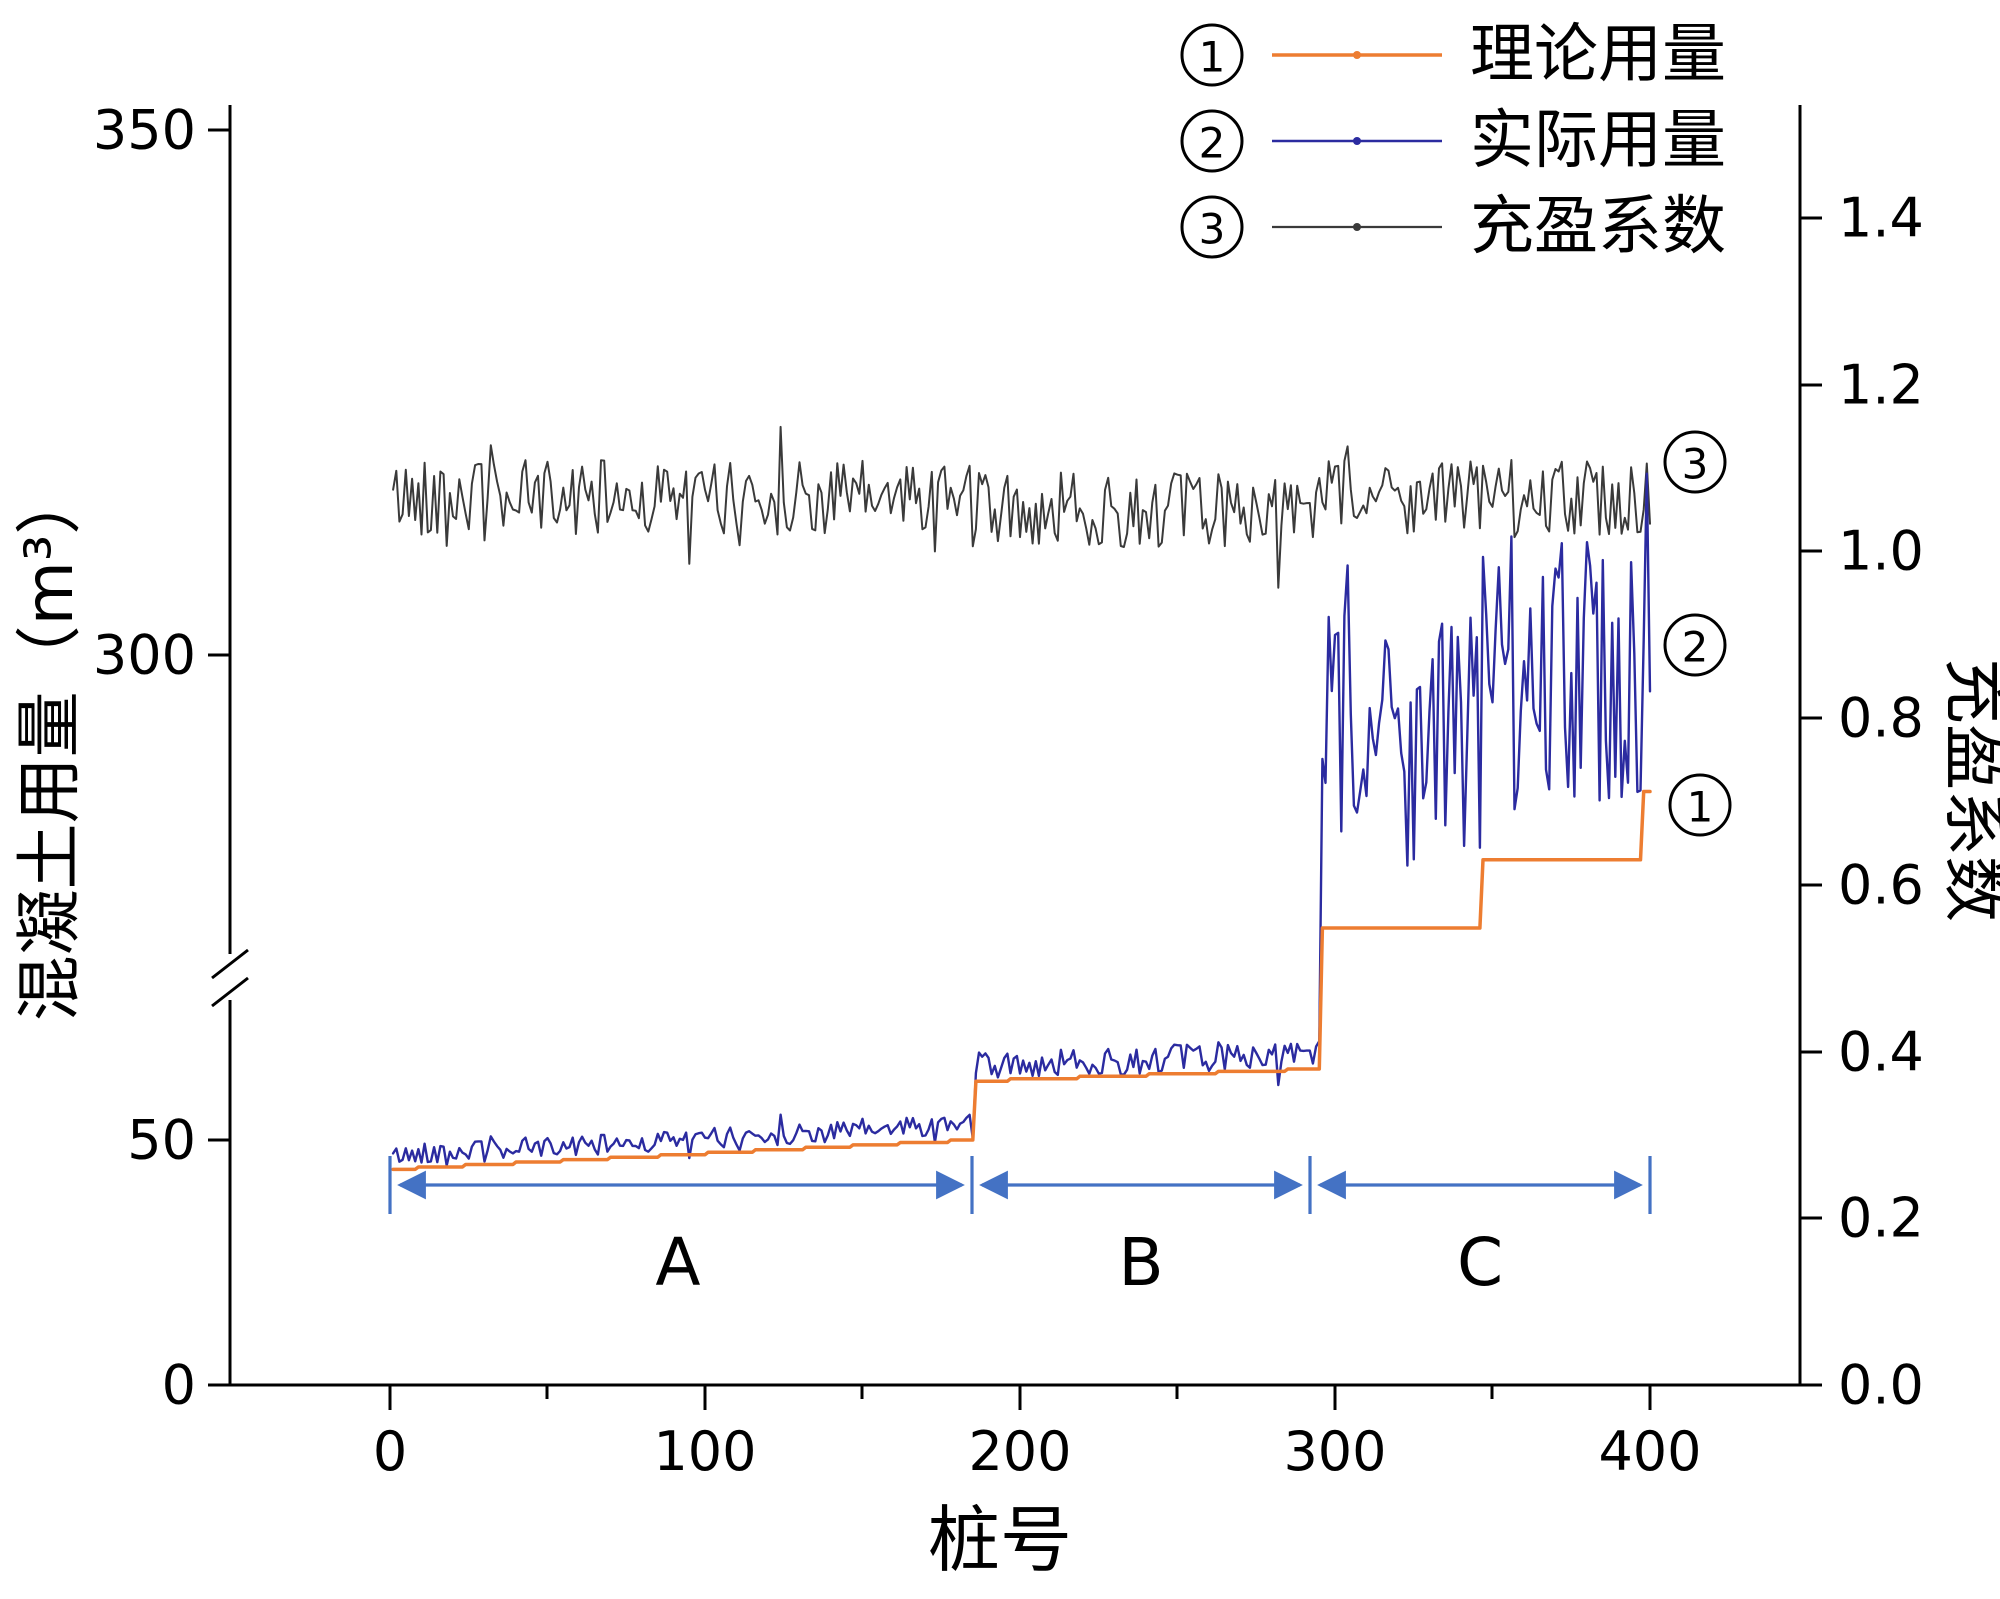  What do you see at coordinates (1598, 55) in the screenshot?
I see `legend-label-theoretical: 理论用量` at bounding box center [1598, 55].